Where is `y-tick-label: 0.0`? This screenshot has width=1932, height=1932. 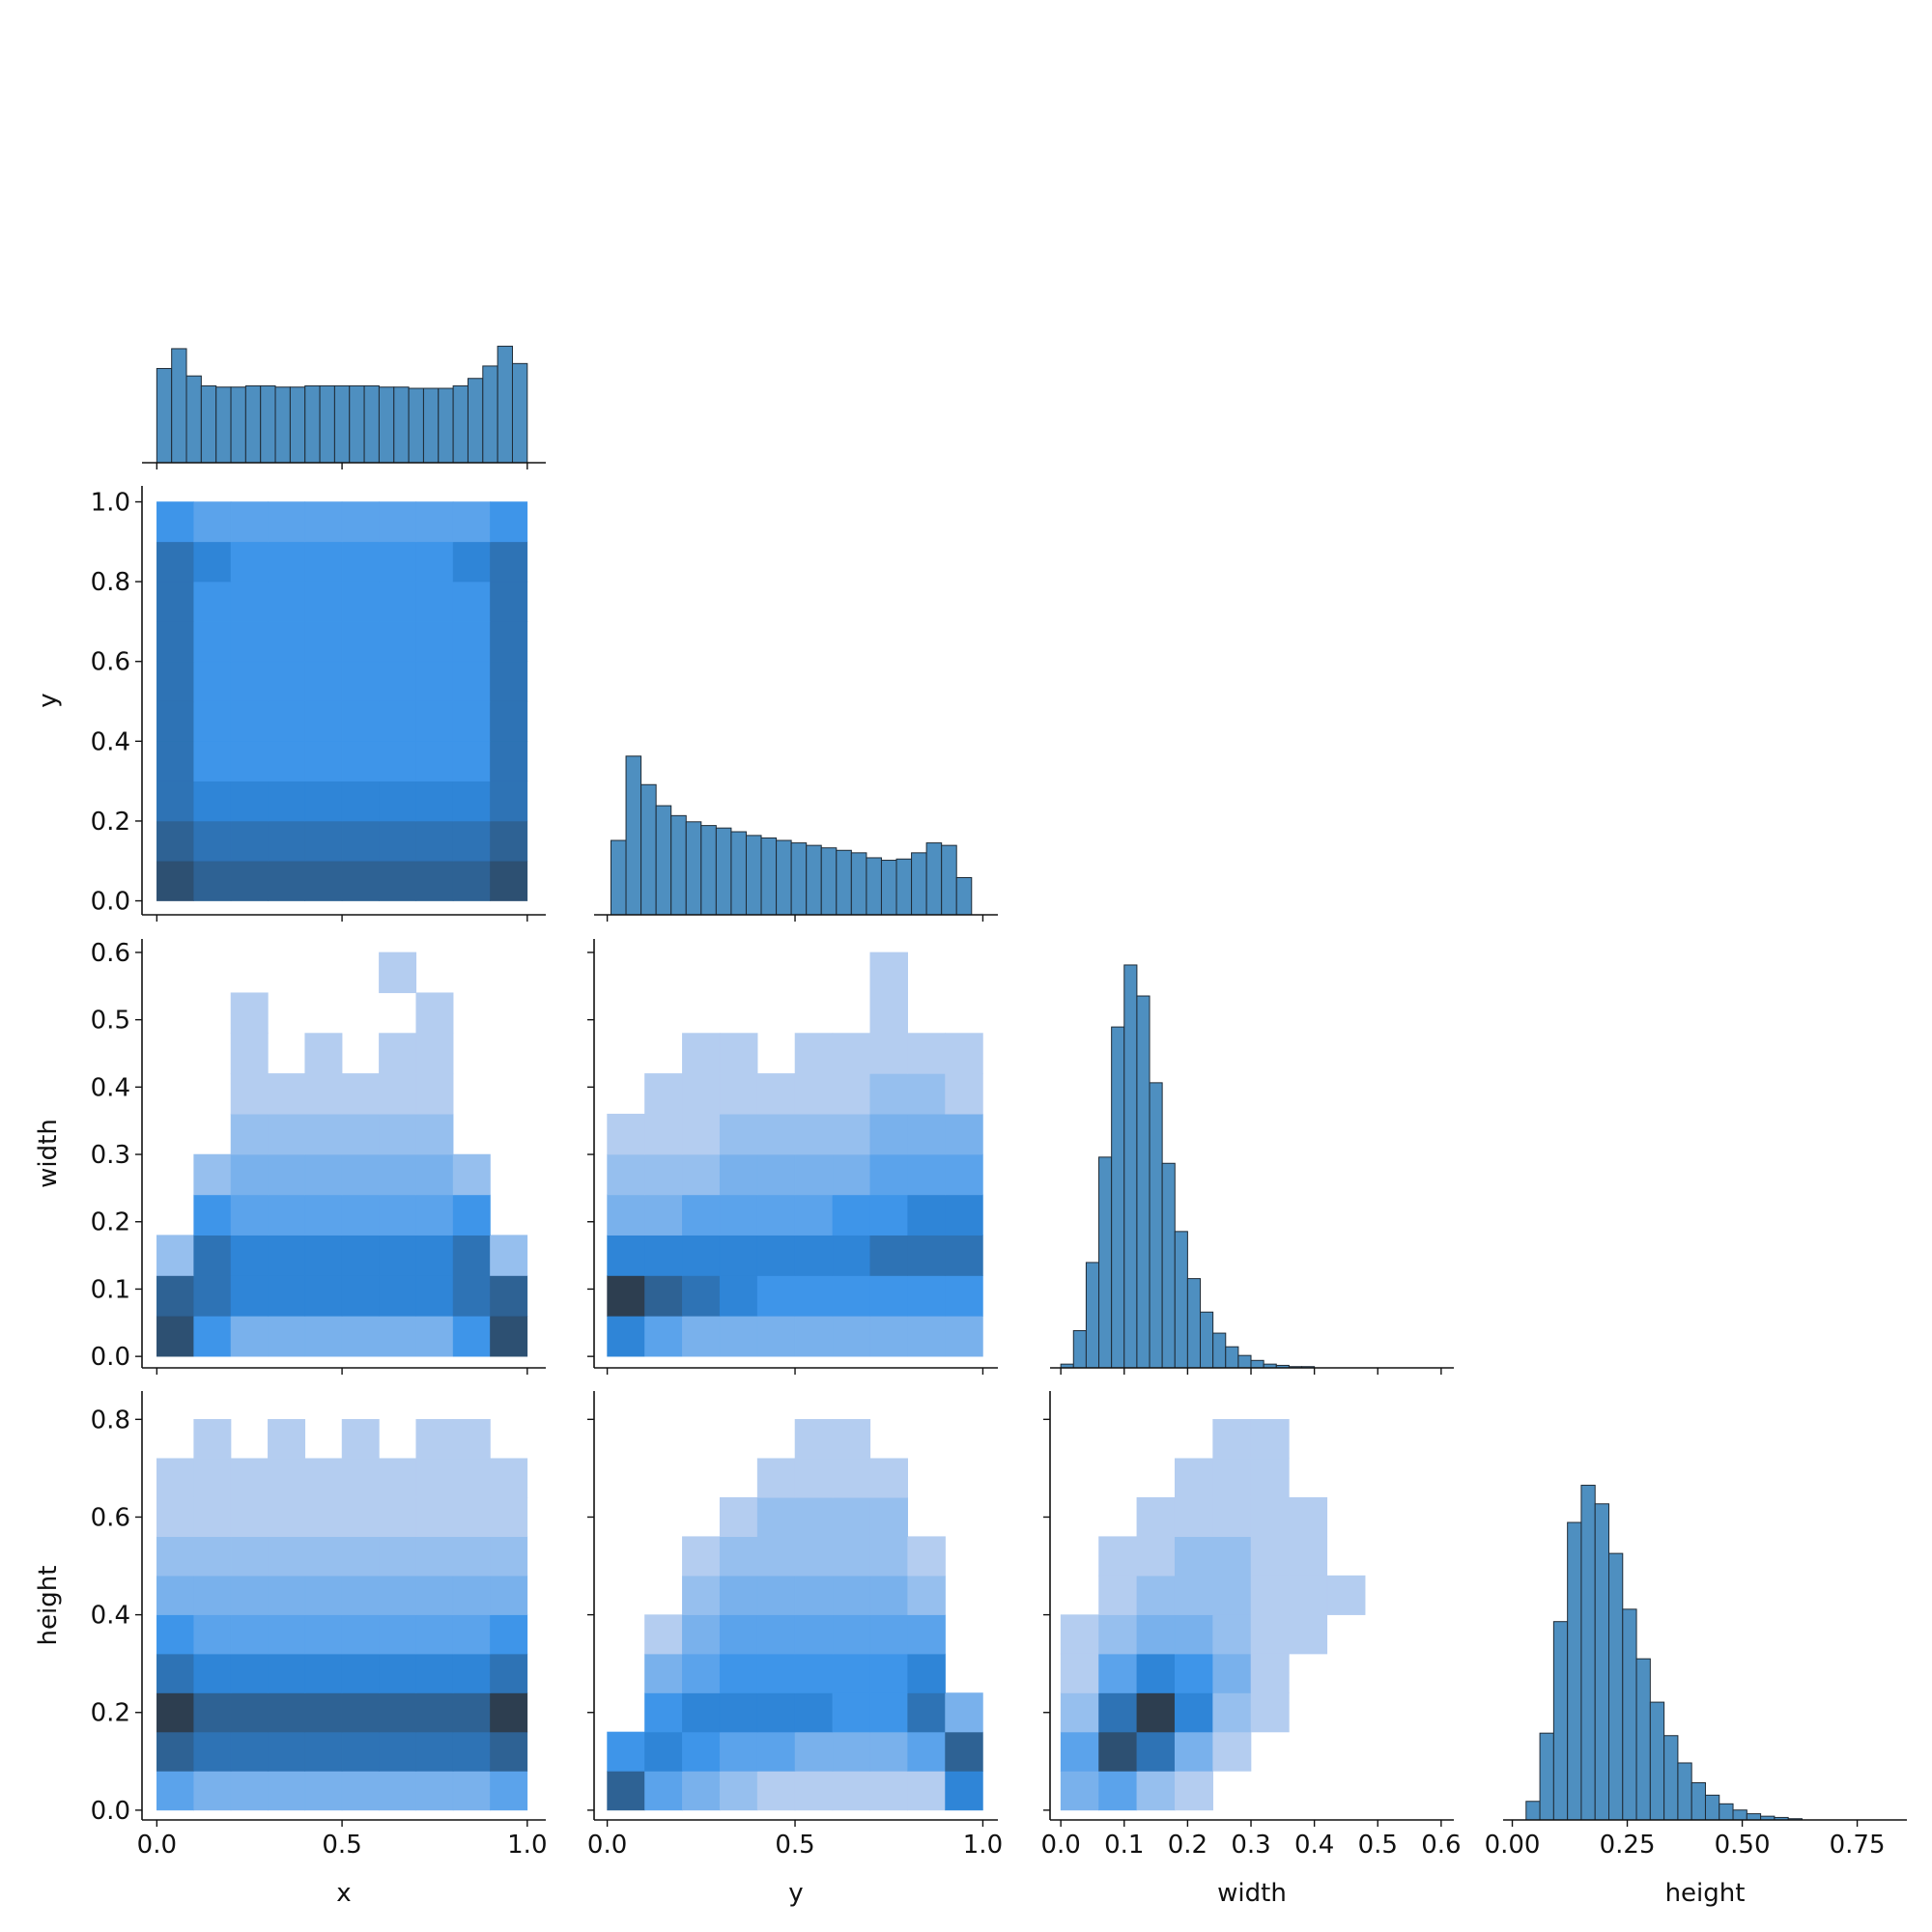 y-tick-label: 0.0 is located at coordinates (110, 1811).